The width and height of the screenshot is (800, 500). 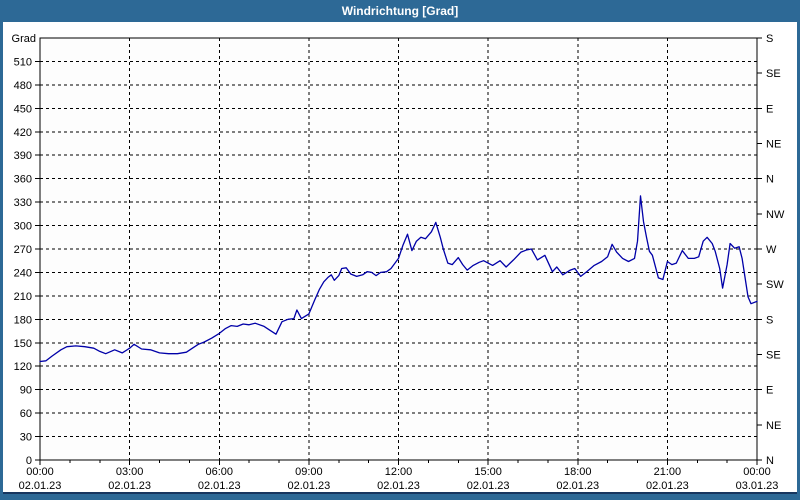 I want to click on y-left-tick-label: 120, so click(x=23, y=367).